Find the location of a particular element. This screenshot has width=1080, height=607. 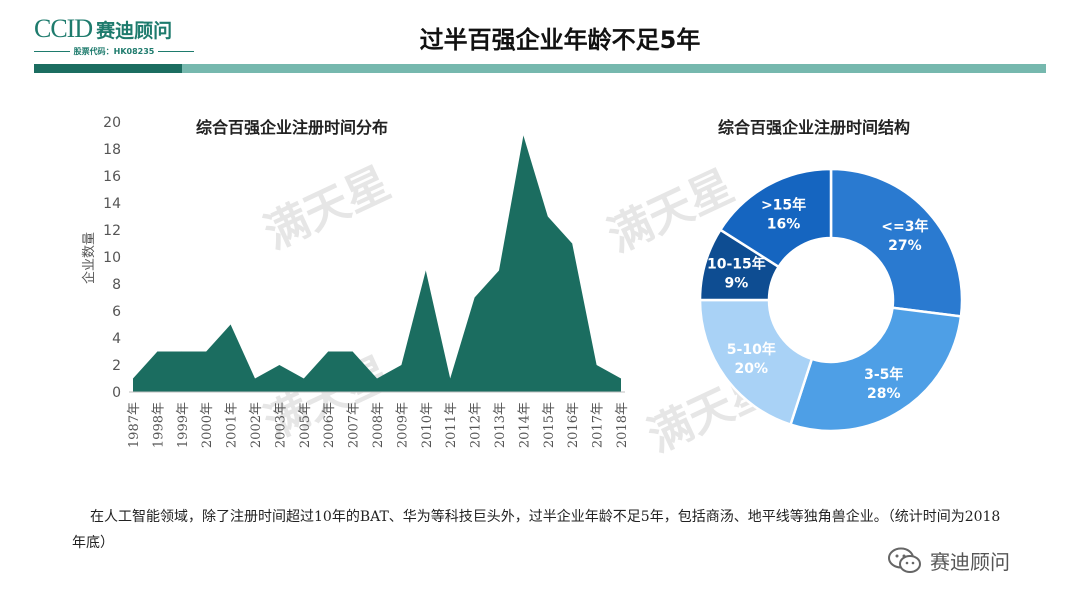

x-tick-label: 2009年 is located at coordinates (402, 425).